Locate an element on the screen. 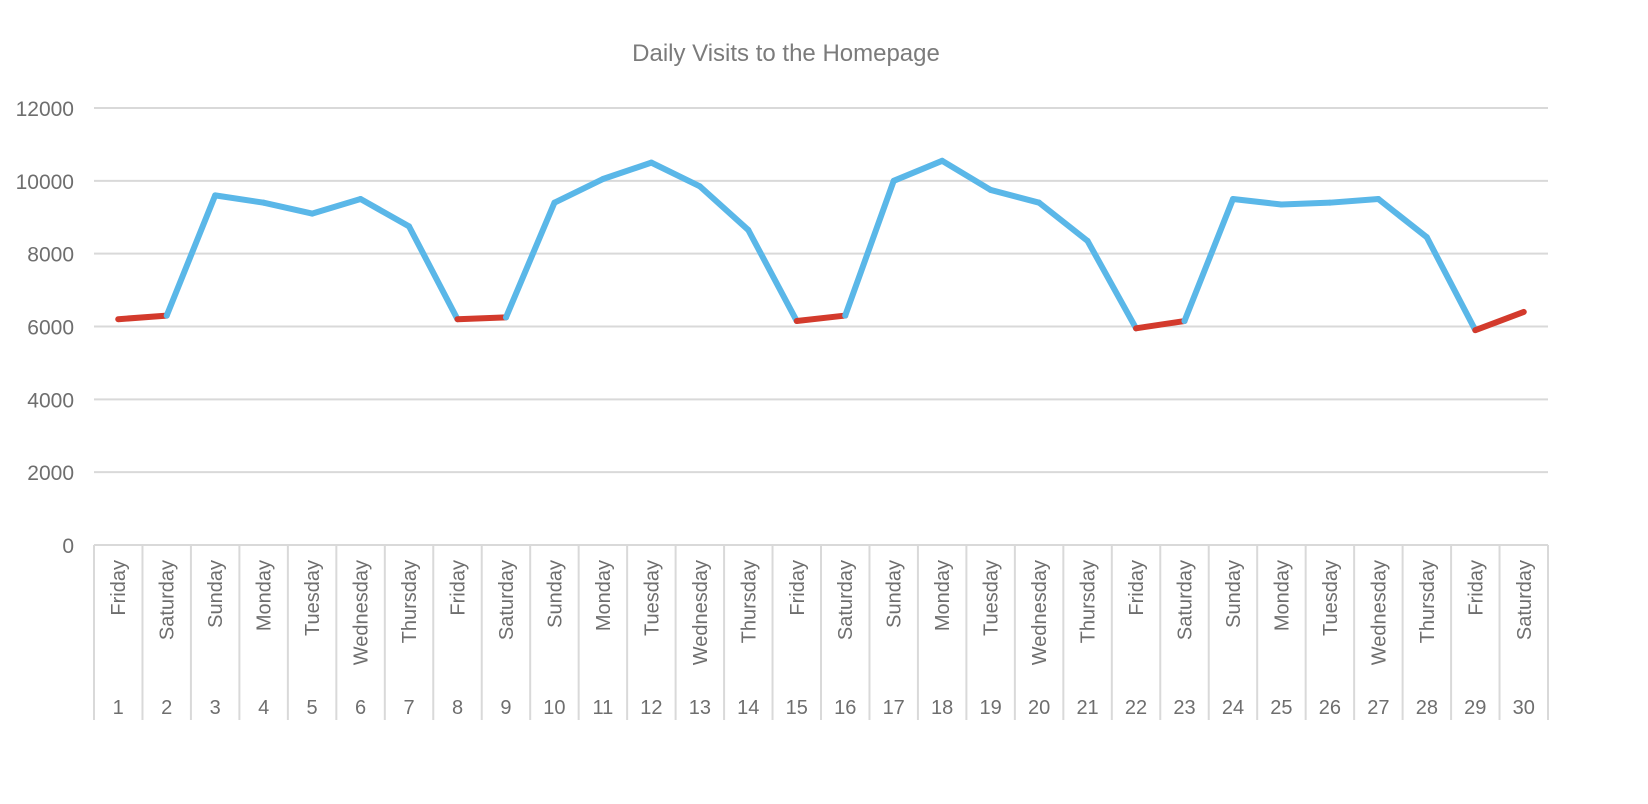 The width and height of the screenshot is (1648, 804). x-day-label: 26 is located at coordinates (1330, 708).